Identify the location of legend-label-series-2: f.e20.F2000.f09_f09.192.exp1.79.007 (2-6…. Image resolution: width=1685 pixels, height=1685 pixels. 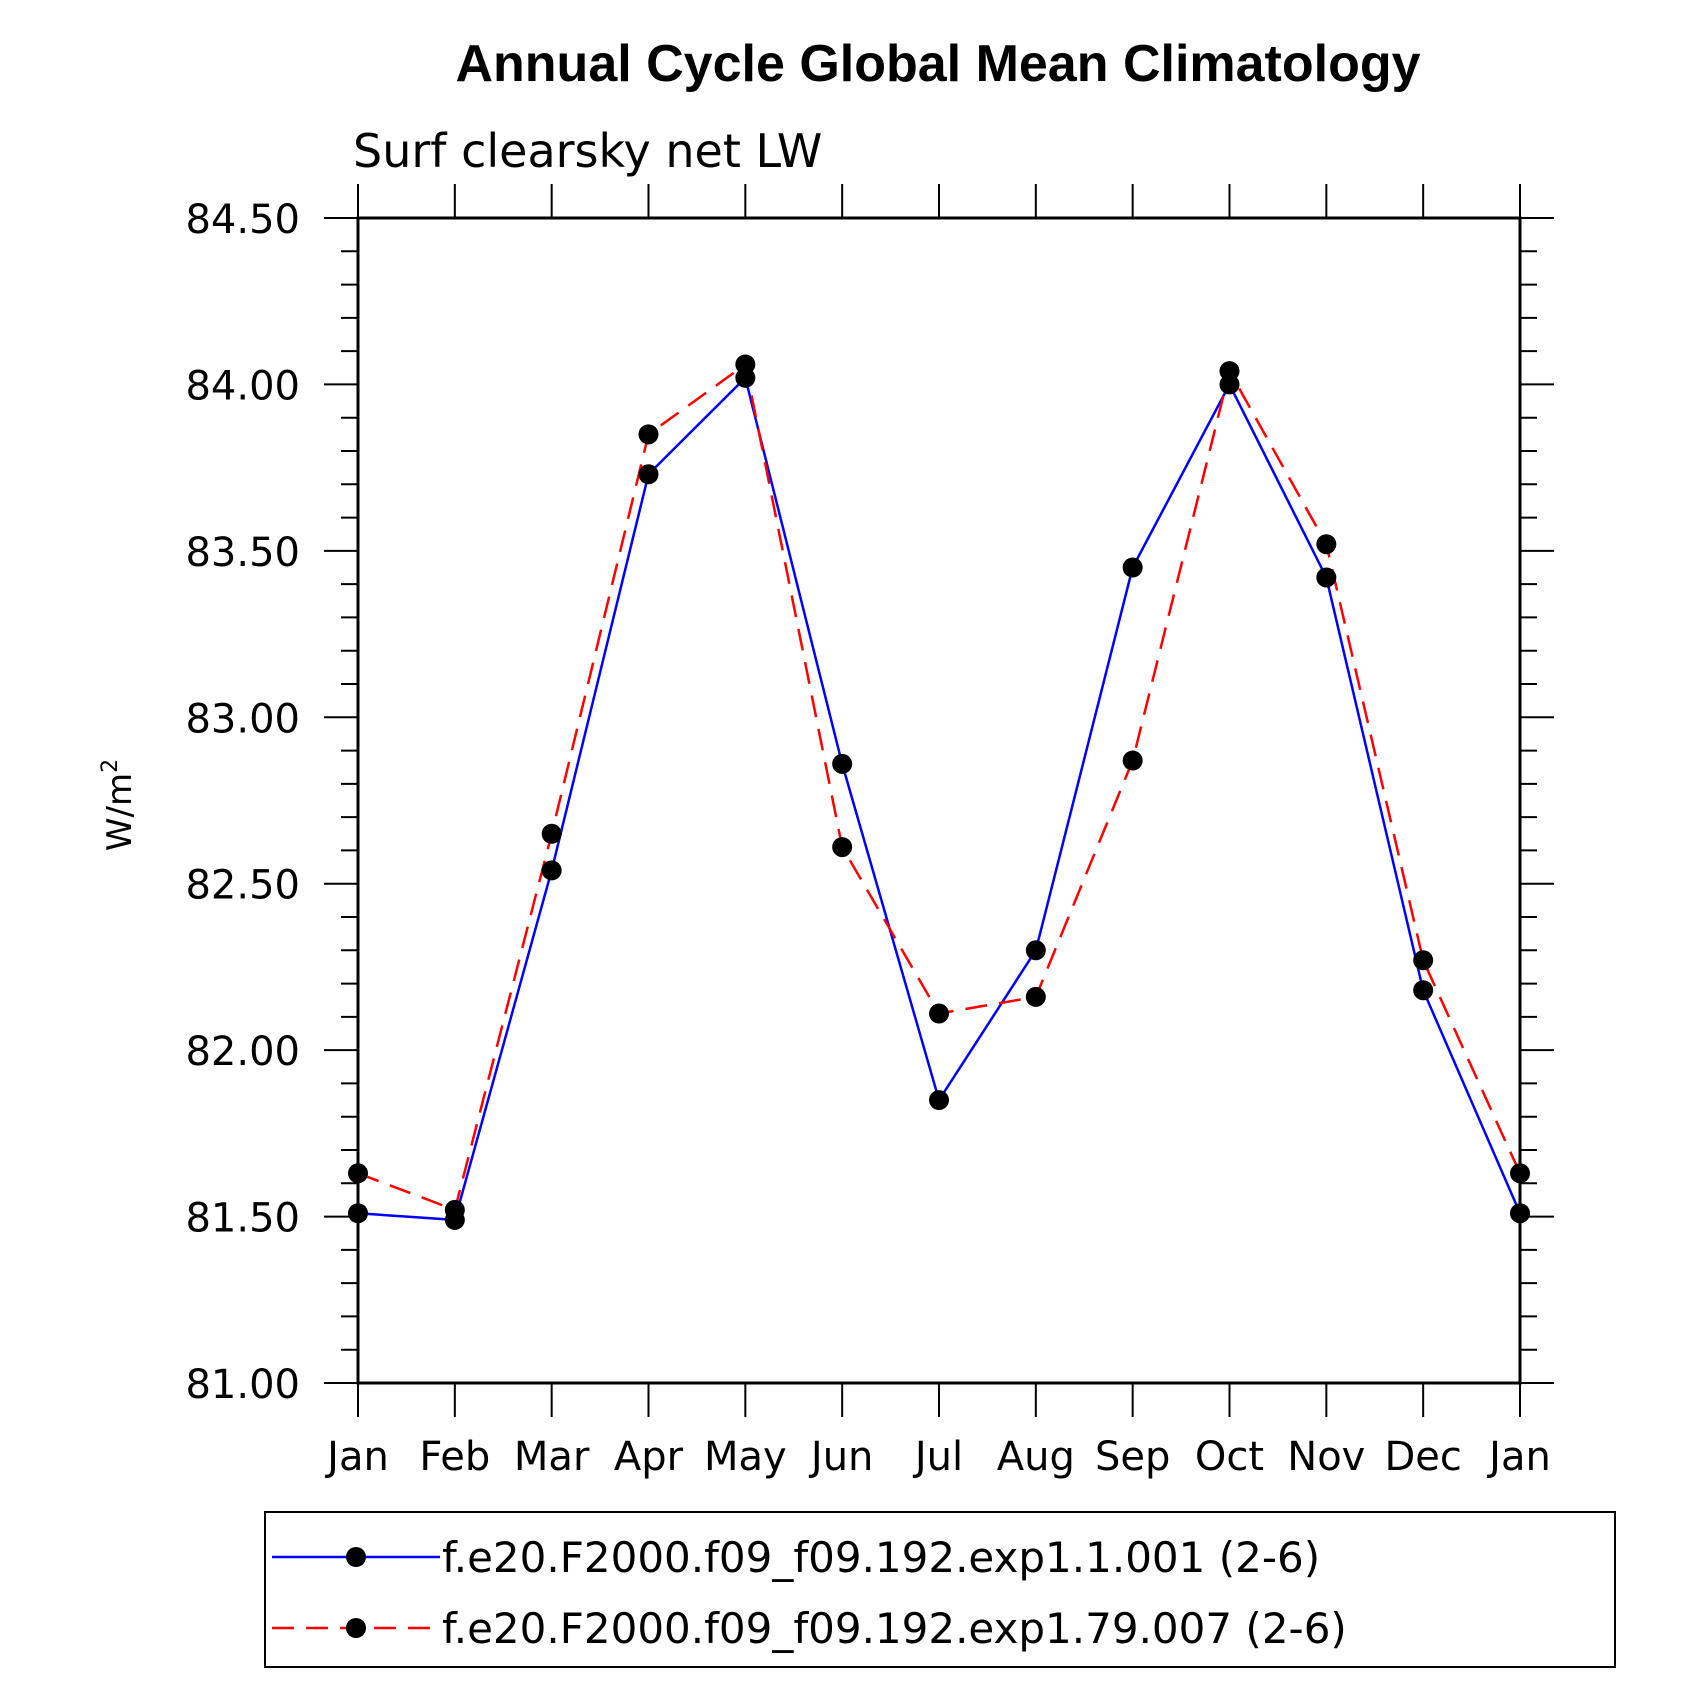
(894, 1628).